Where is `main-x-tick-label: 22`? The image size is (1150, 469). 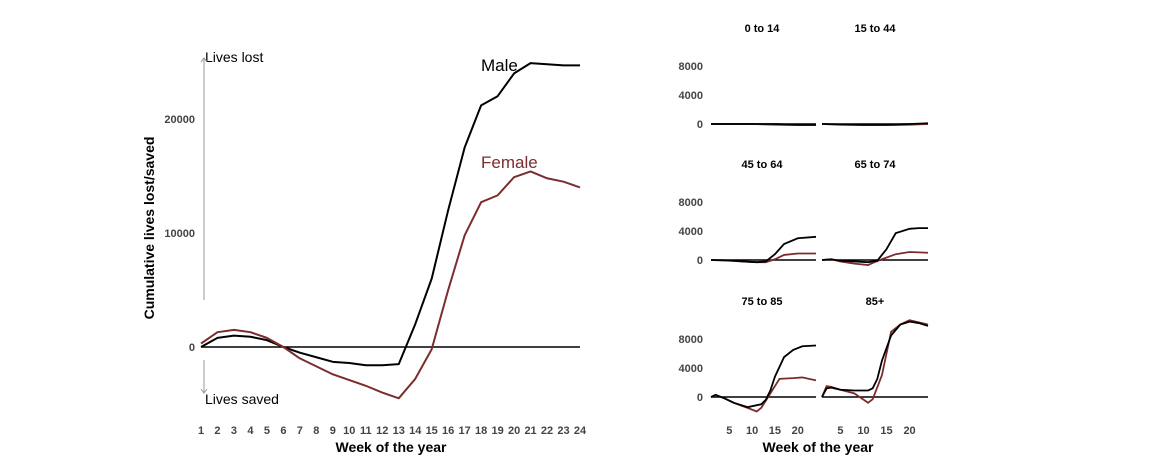 main-x-tick-label: 22 is located at coordinates (547, 431).